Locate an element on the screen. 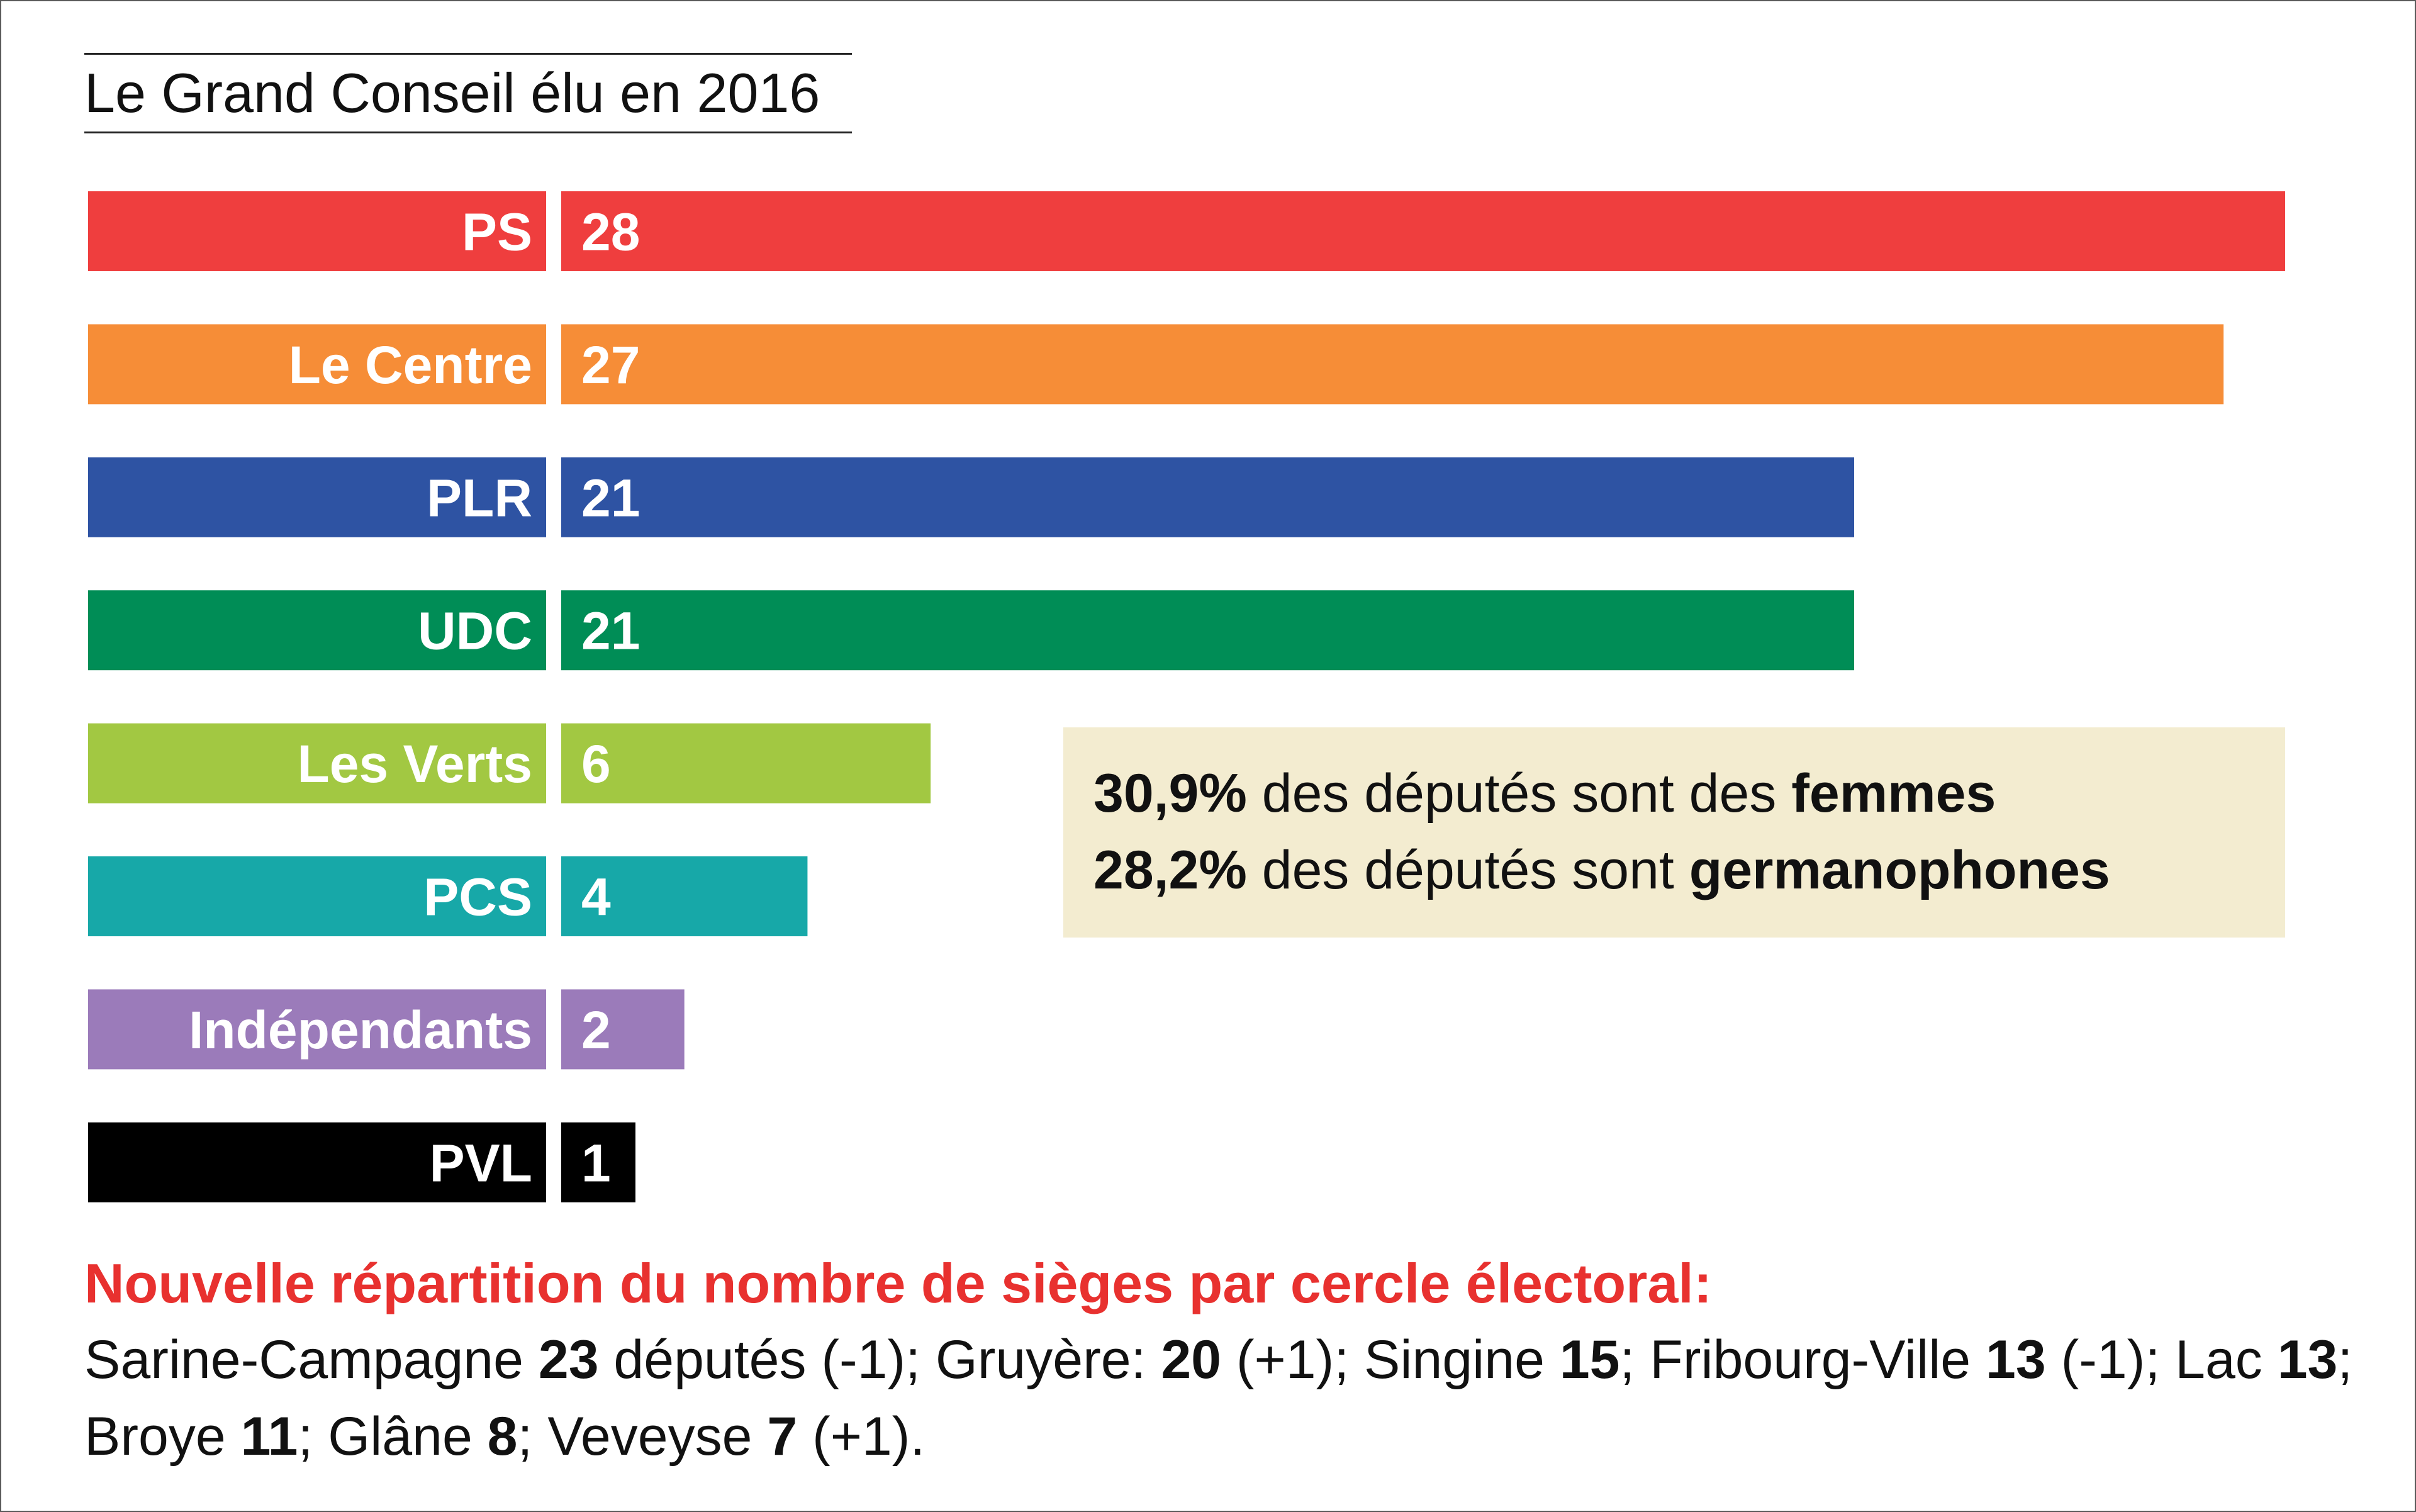 The image size is (2416, 1512). label-box-plr is located at coordinates (317, 497).